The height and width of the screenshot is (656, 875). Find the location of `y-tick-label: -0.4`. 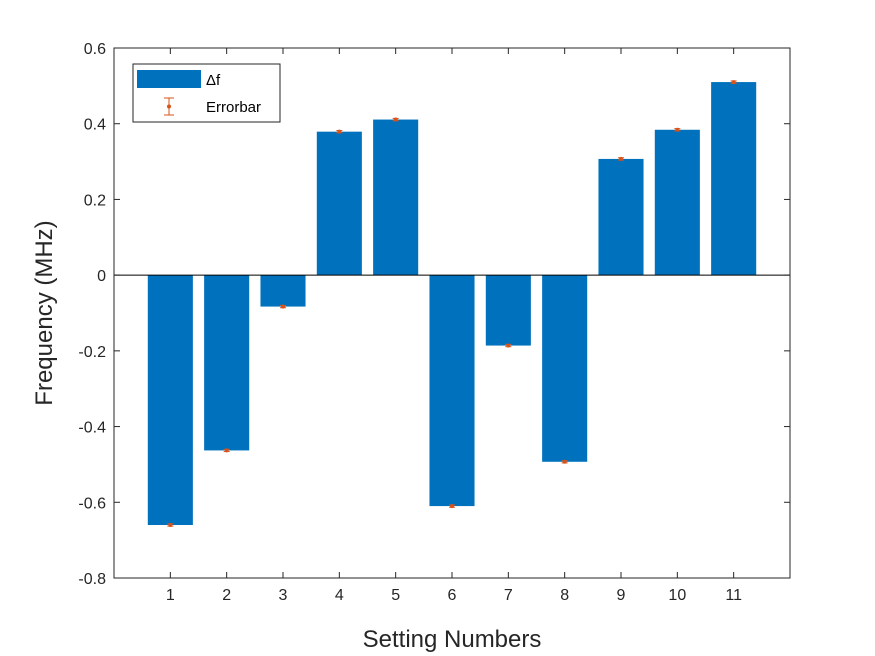

y-tick-label: -0.4 is located at coordinates (92, 428).